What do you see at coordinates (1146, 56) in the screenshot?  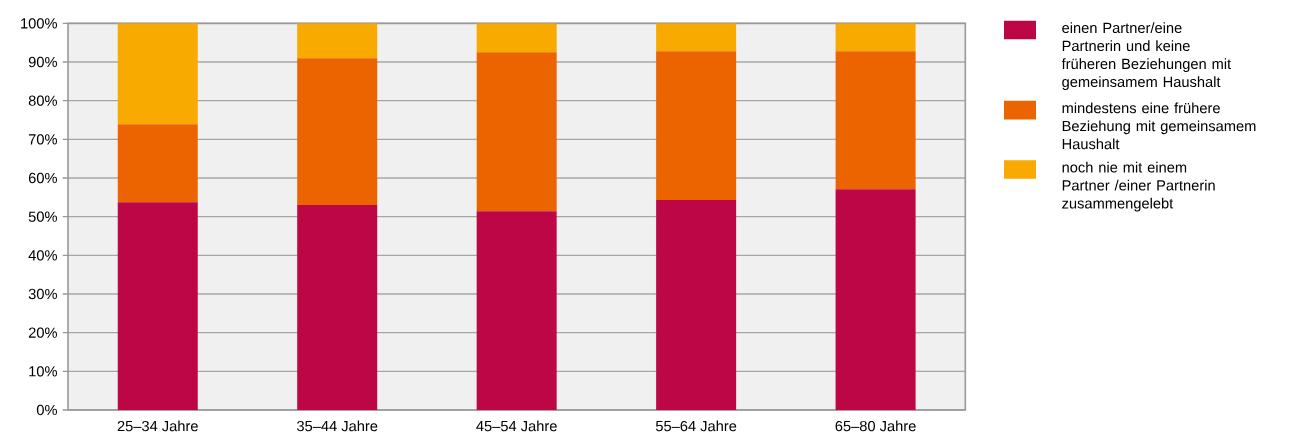 I see `legend-label: einen Partner/eine Partnerin und keine früheren Beziehungen mit gemeinsamem Haushalt` at bounding box center [1146, 56].